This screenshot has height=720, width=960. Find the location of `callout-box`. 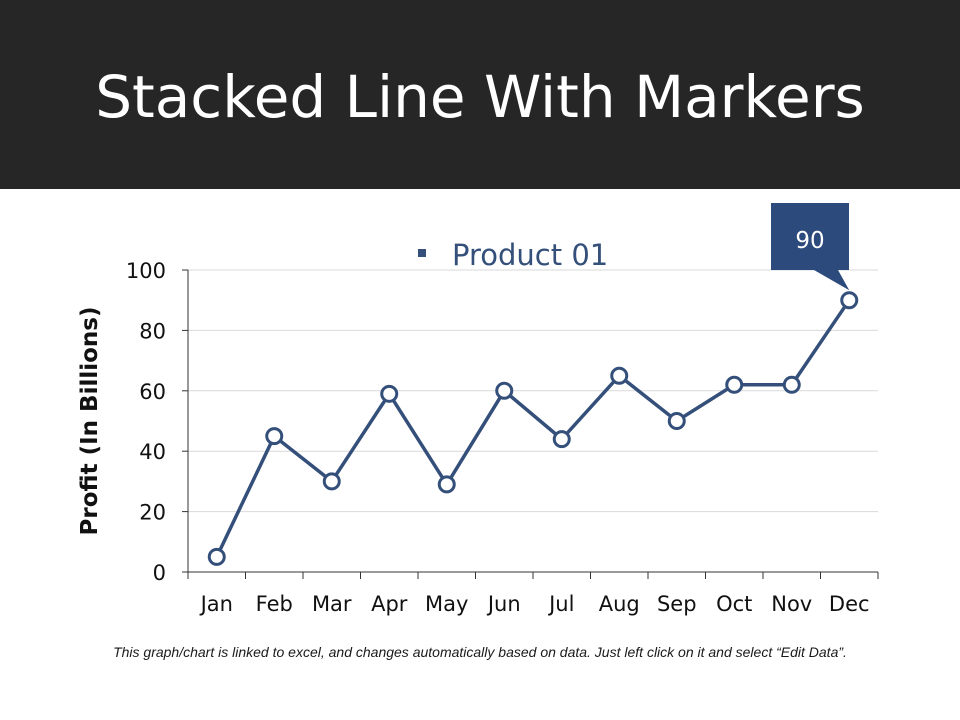

callout-box is located at coordinates (810, 247).